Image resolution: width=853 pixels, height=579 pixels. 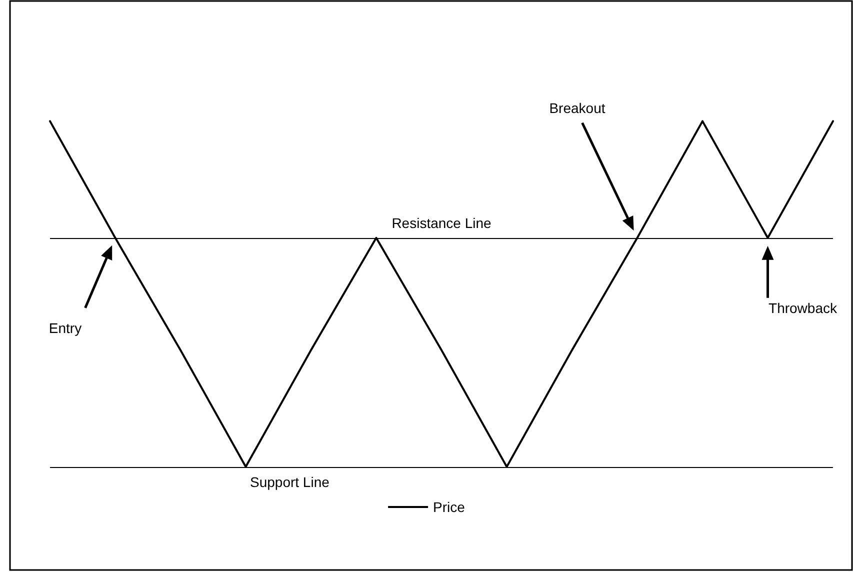 I want to click on annotation: Entry, so click(x=65, y=328).